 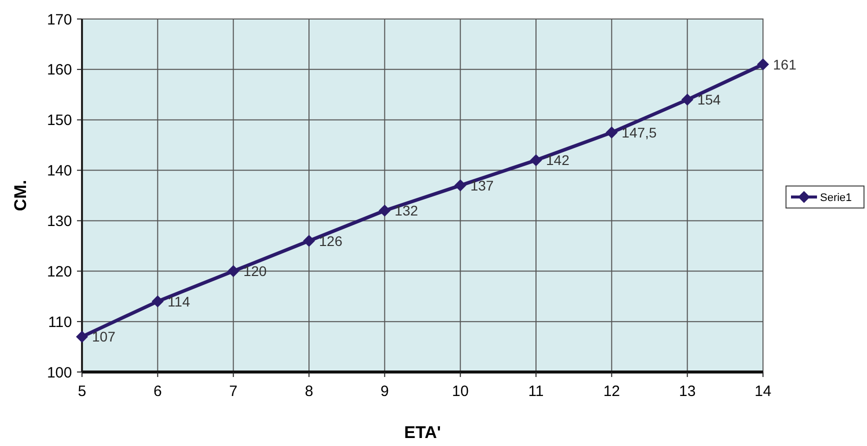 I want to click on data-label: 132, so click(x=406, y=210).